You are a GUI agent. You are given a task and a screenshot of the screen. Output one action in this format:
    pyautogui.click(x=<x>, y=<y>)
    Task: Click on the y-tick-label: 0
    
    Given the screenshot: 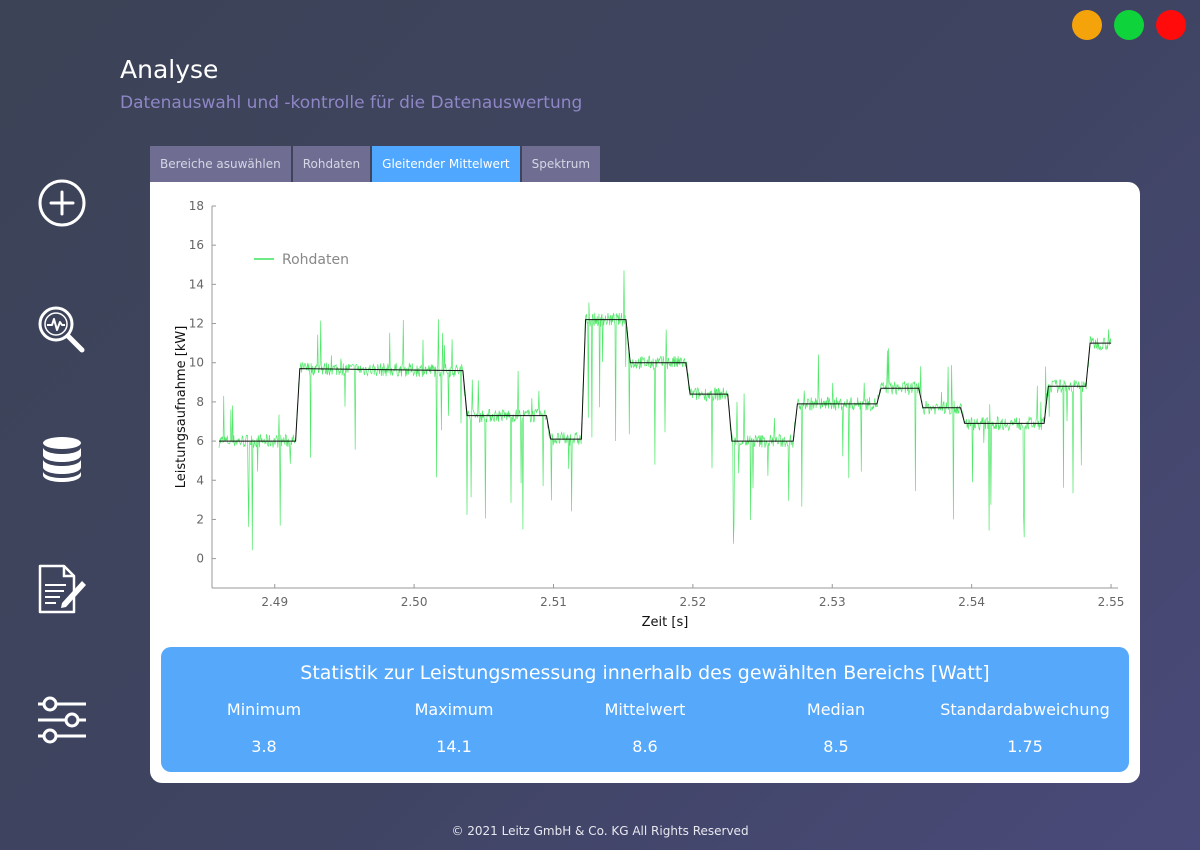 What is the action you would take?
    pyautogui.click(x=200, y=559)
    